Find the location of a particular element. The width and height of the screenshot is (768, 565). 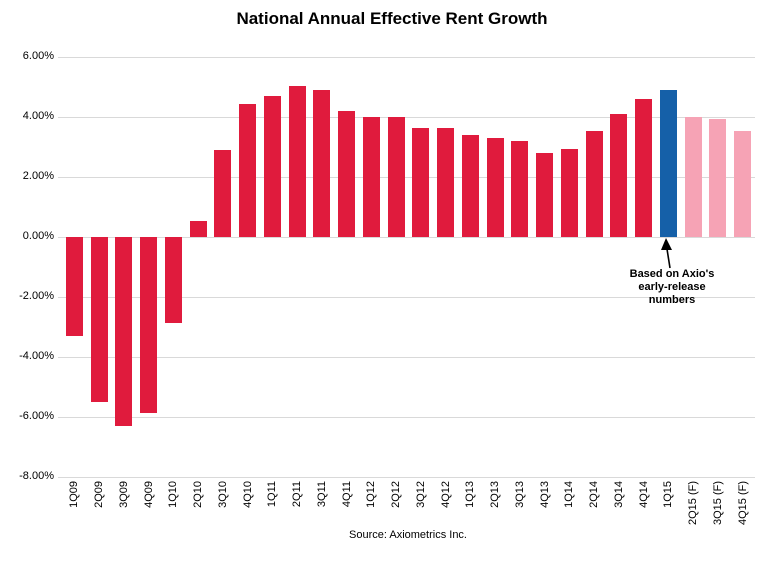

x-axis-label: 1Q10 is located at coordinates (173, 494).